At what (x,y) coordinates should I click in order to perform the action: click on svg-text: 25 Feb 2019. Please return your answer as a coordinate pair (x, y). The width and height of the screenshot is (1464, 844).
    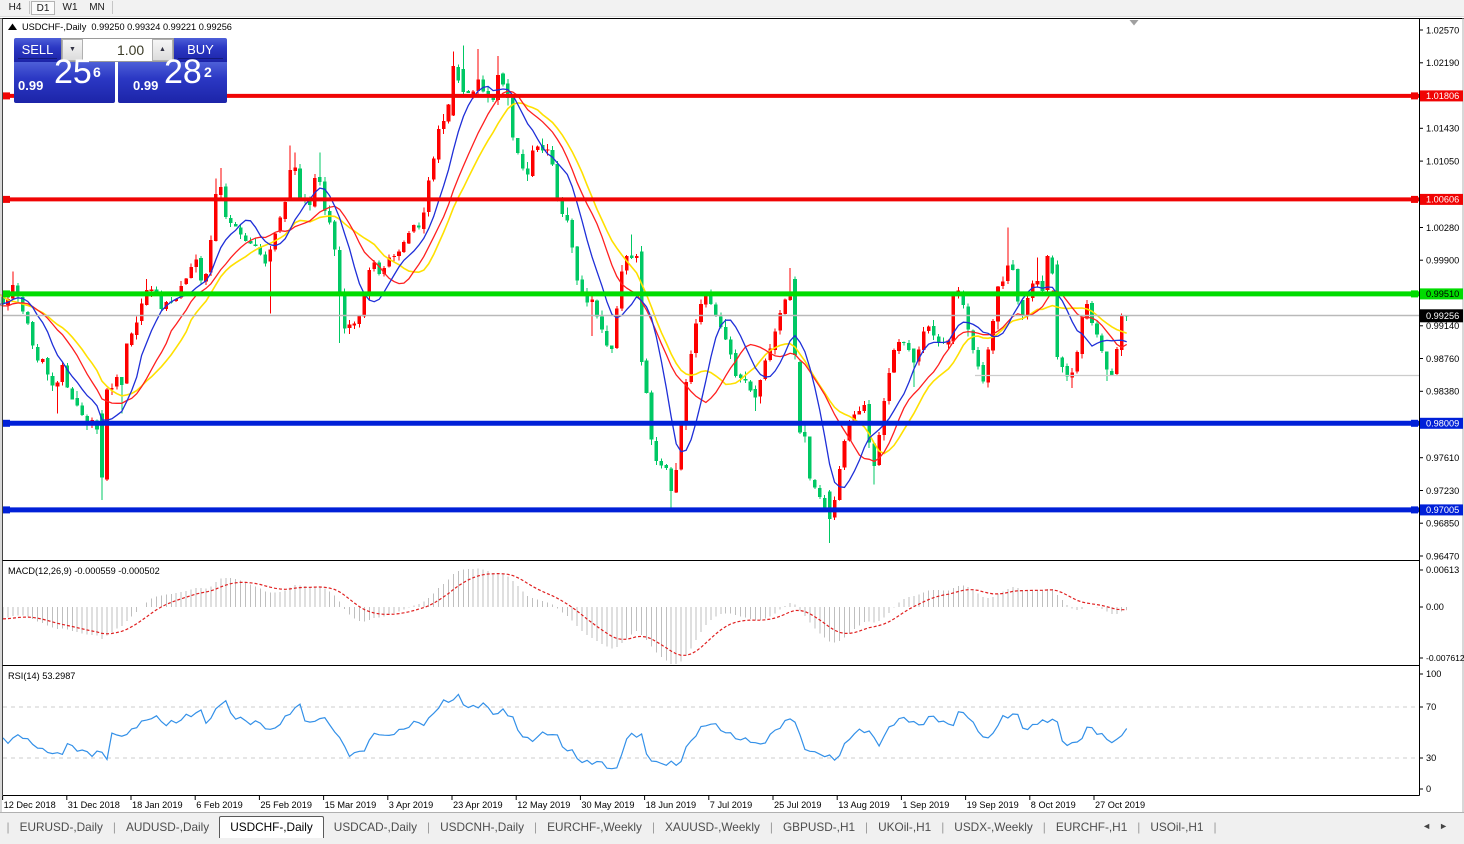
    Looking at the image, I should click on (286, 805).